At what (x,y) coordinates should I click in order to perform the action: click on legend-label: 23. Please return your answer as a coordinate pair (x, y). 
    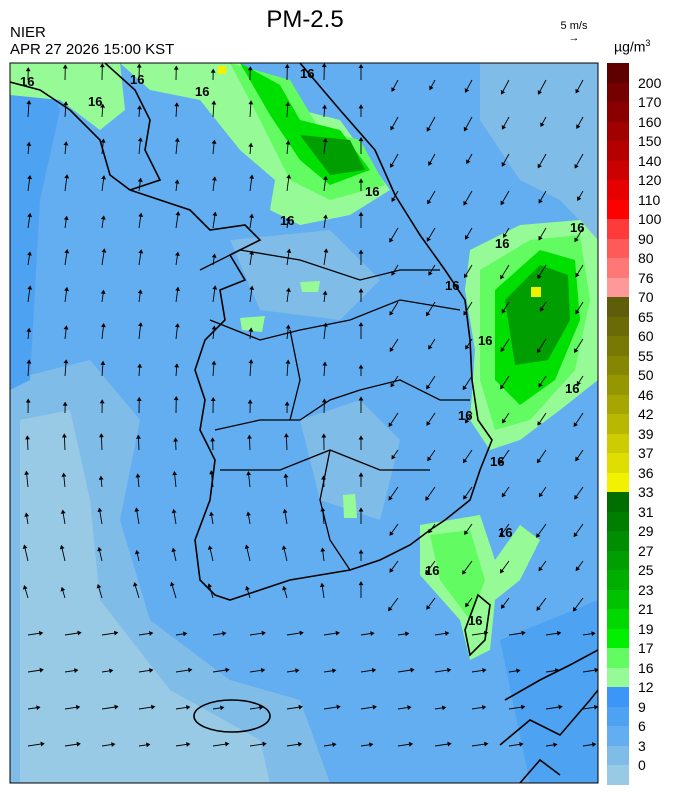
    Looking at the image, I should click on (646, 589).